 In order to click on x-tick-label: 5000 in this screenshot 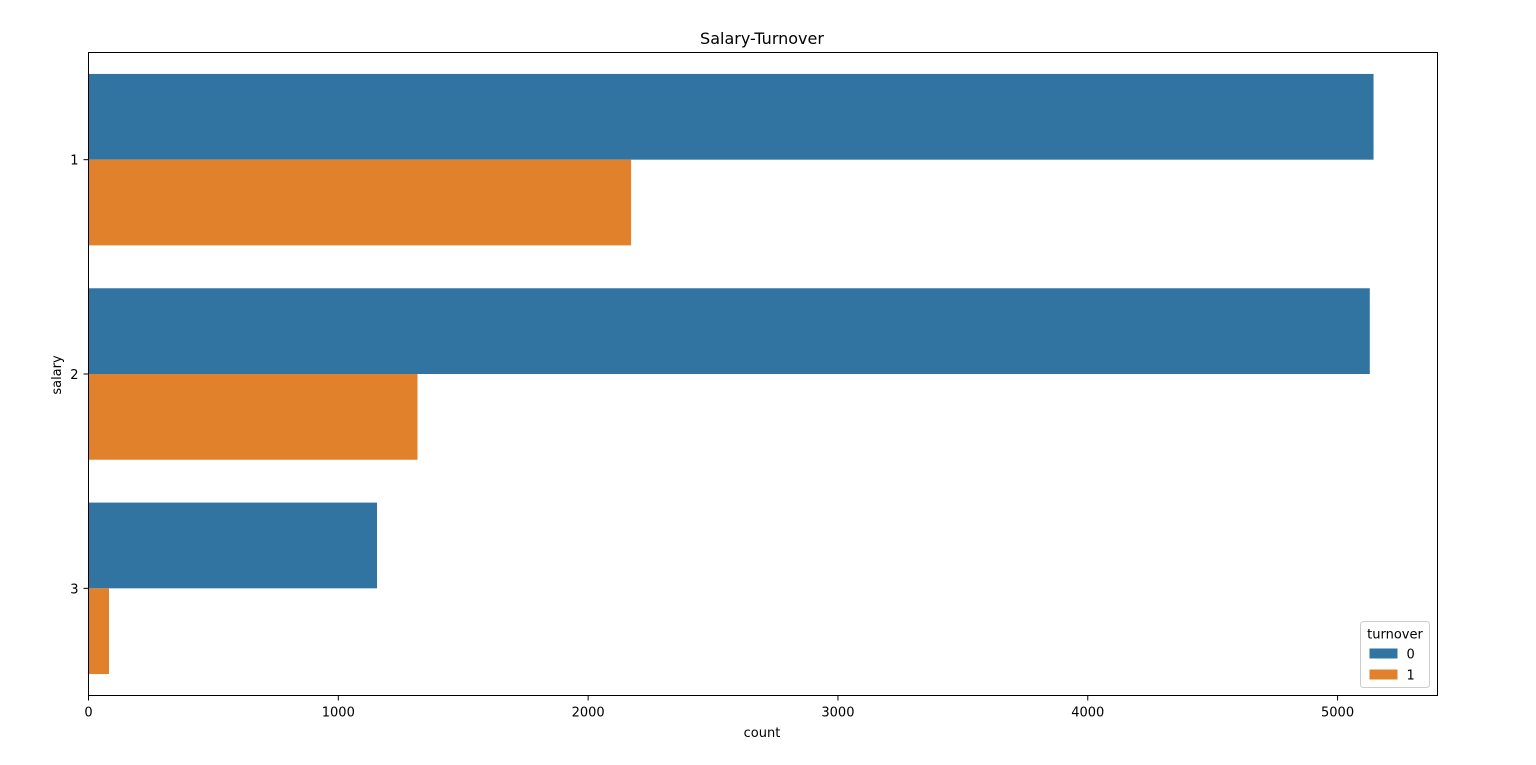, I will do `click(1337, 713)`.